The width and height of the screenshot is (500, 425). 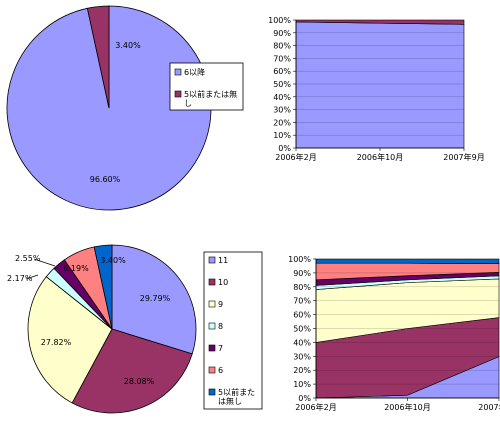 I want to click on legend-label: 6以降, so click(x=194, y=72).